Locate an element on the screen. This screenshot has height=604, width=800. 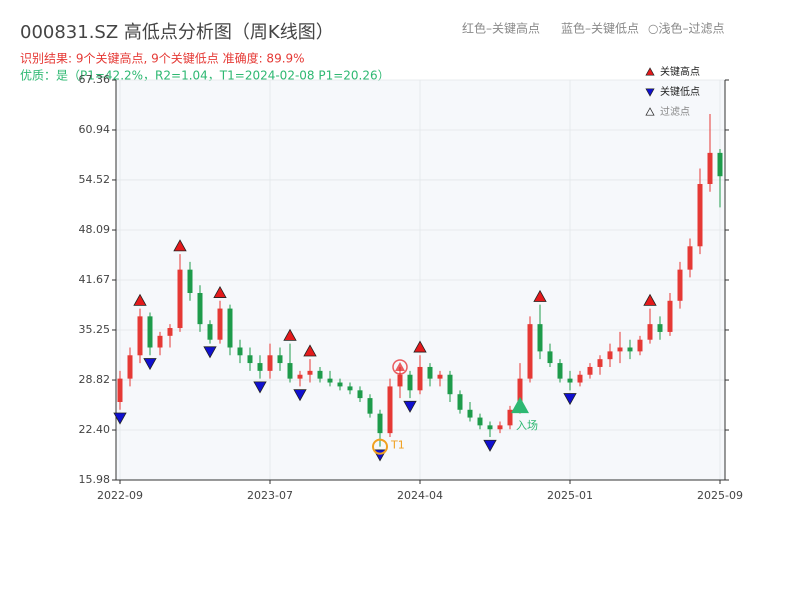
x-tick-label: 2025-09 is located at coordinates (720, 495).